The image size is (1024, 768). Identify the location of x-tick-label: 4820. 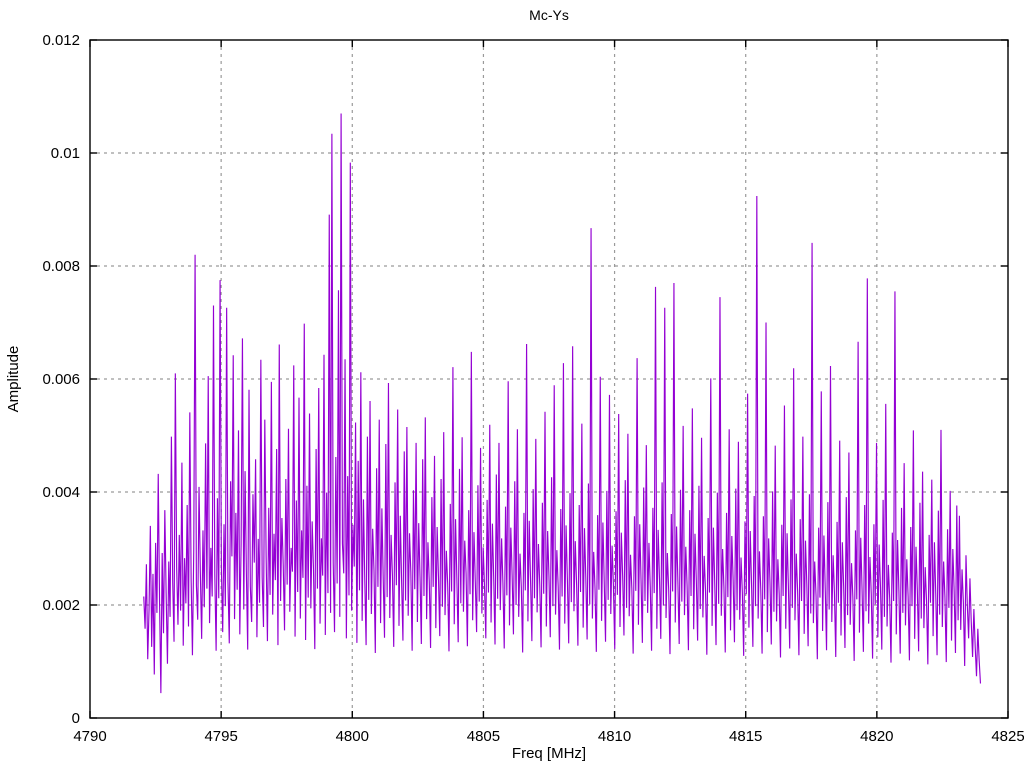
(876, 736).